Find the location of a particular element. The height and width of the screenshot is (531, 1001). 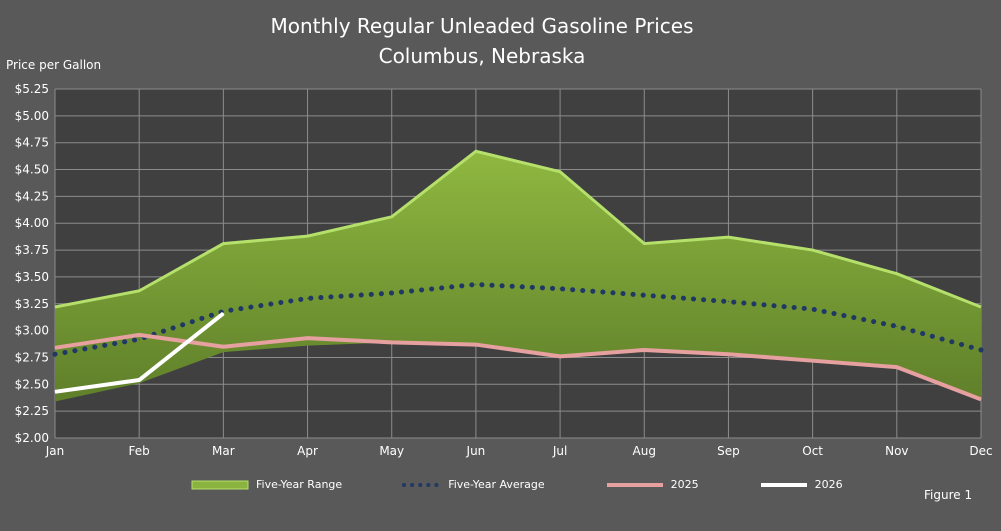

legend-label: Five-Year Average is located at coordinates (496, 484).